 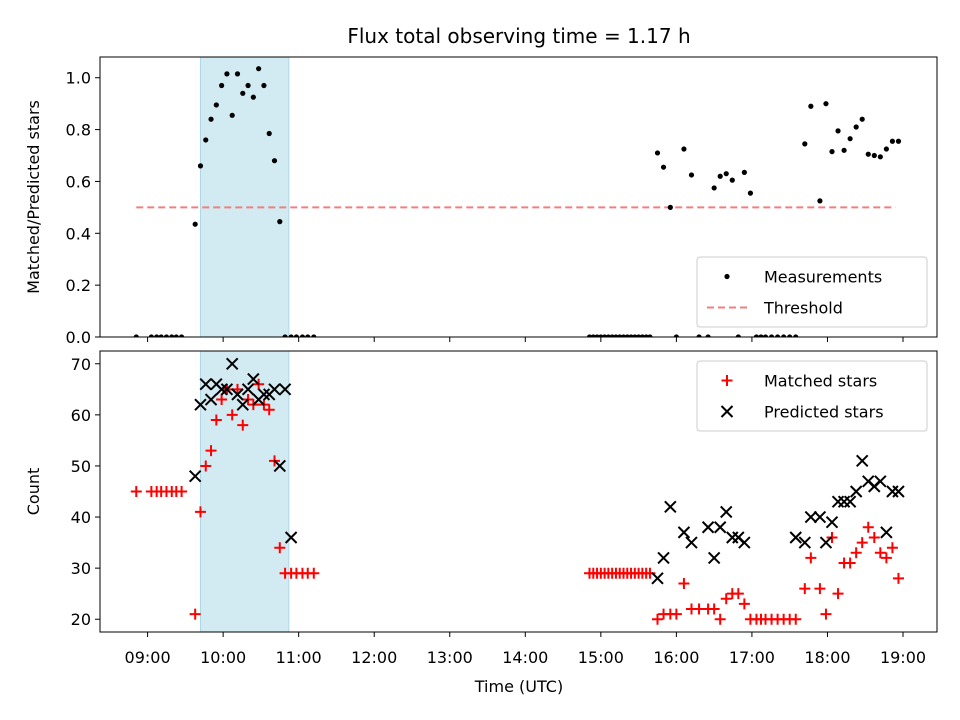 What do you see at coordinates (827, 657) in the screenshot?
I see `x-tick-label: 18:00` at bounding box center [827, 657].